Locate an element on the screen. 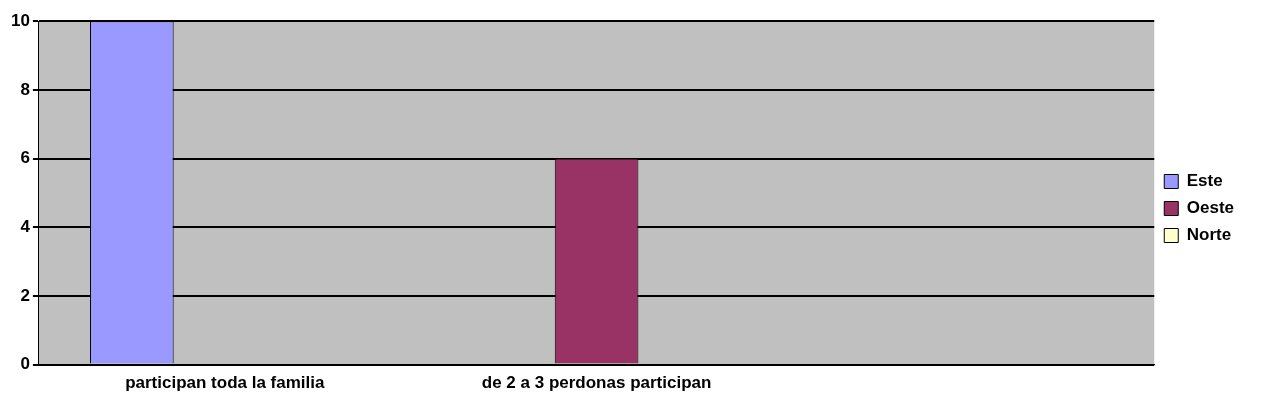 The image size is (1262, 405). y-tick-label: 0 is located at coordinates (25, 364).